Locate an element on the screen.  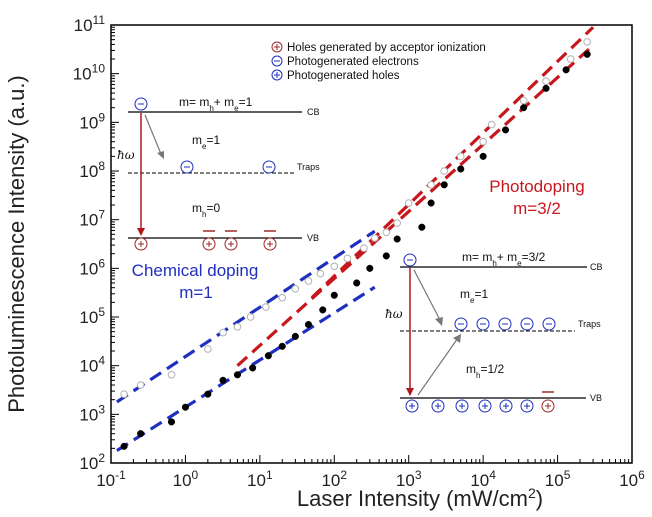
legend-item-photo-electrons: Photogenerated electrons is located at coordinates (345, 61).